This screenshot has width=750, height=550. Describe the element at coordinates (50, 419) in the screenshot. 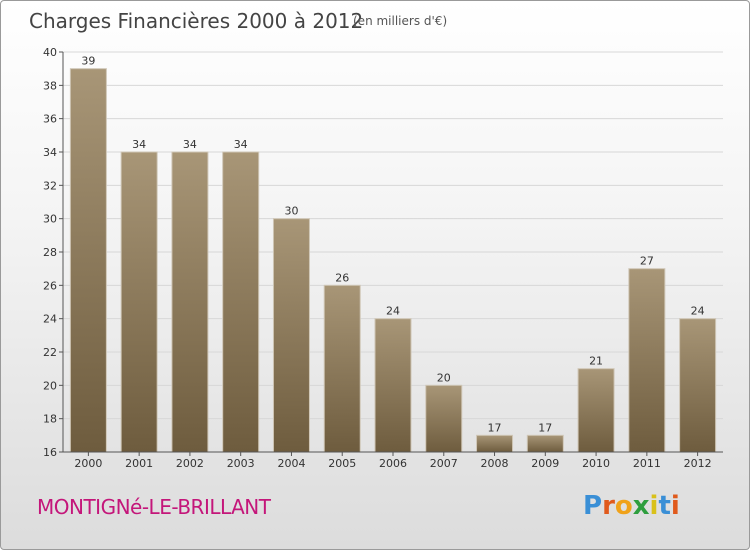

I see `y-tick-label: 18` at that location.